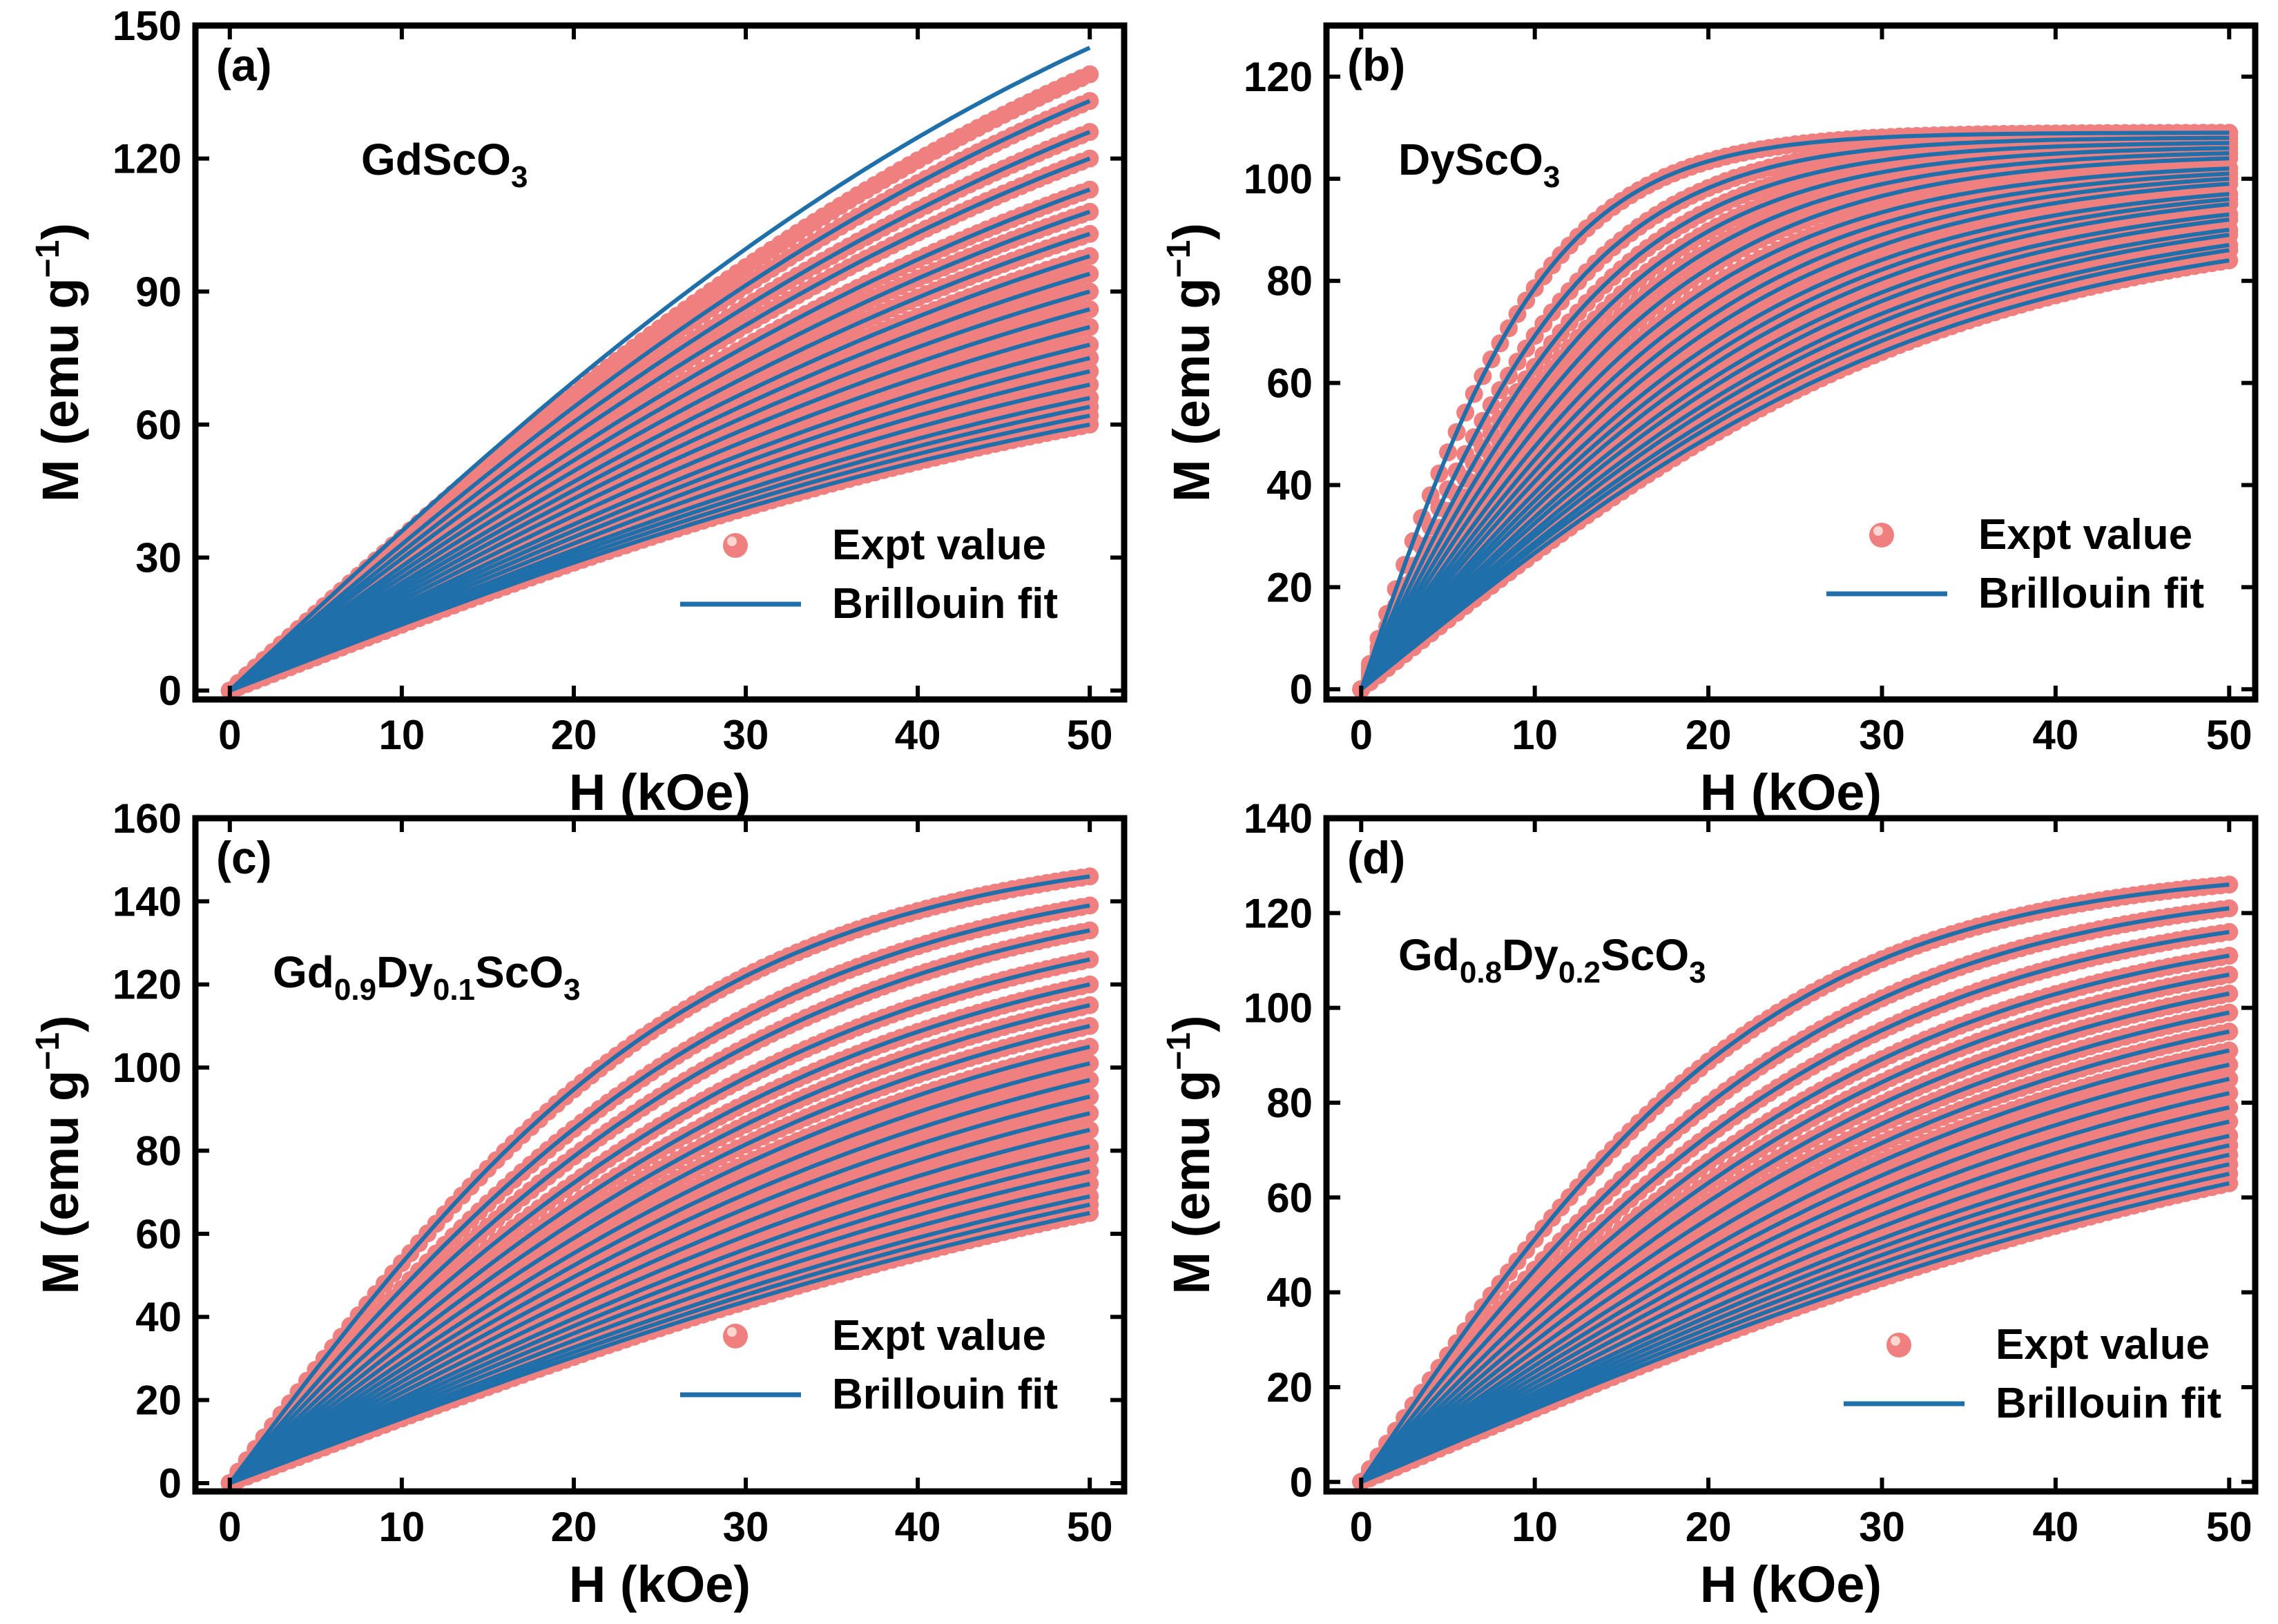  What do you see at coordinates (1289, 485) in the screenshot?
I see `y-tick-label: 40` at bounding box center [1289, 485].